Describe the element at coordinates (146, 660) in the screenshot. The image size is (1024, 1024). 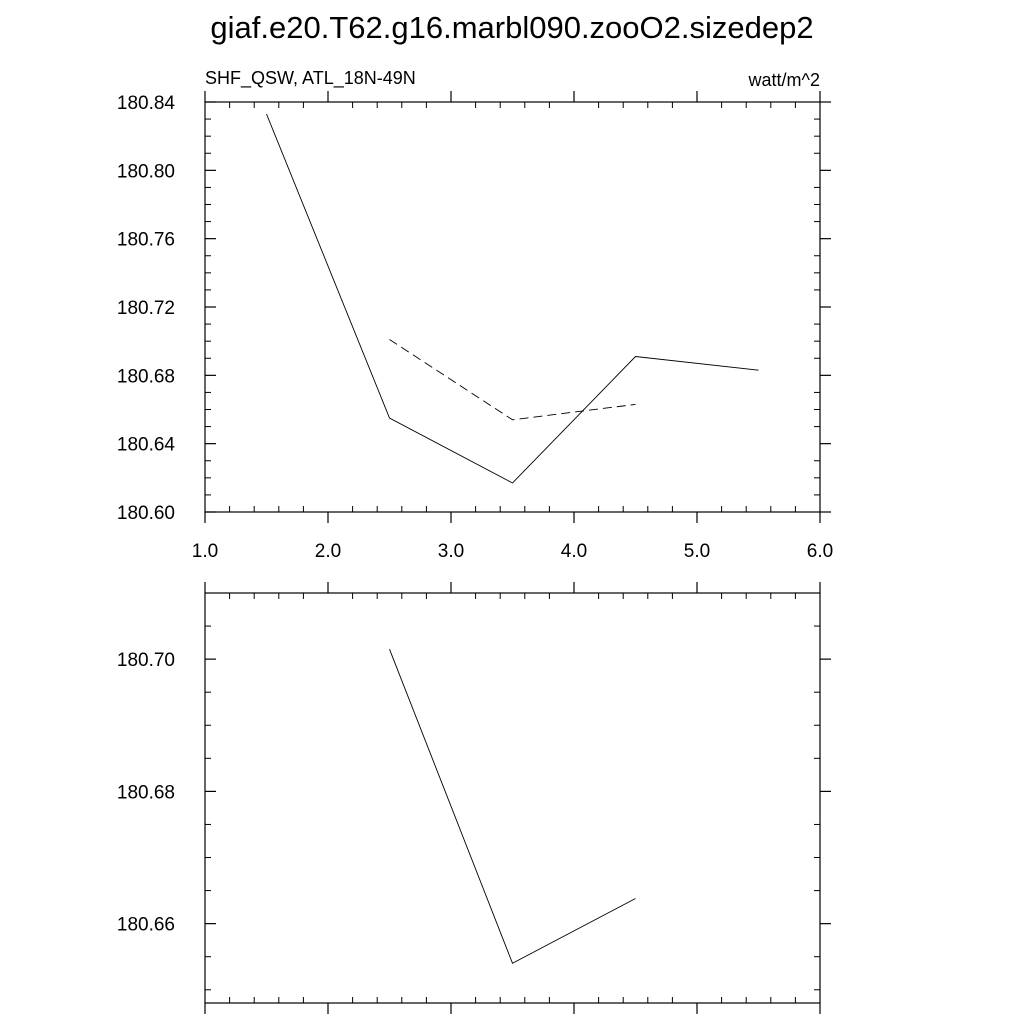
I see `bottom-y-tick-label: 180.70` at that location.